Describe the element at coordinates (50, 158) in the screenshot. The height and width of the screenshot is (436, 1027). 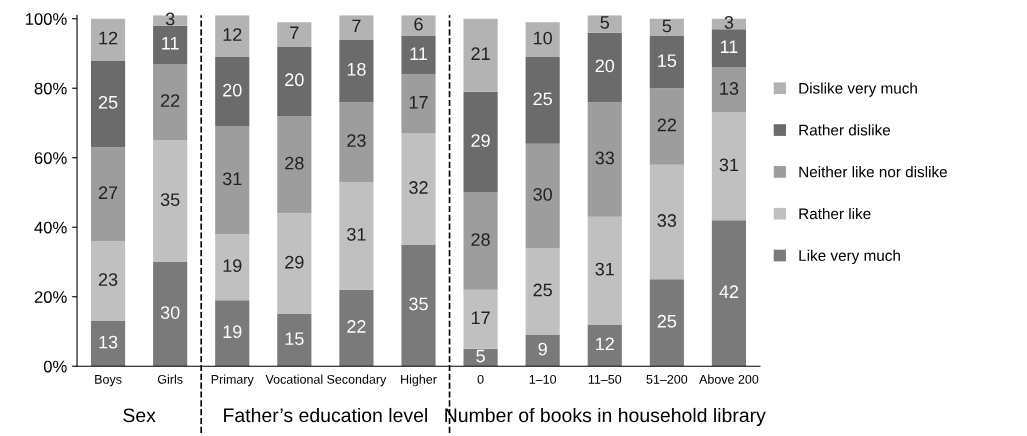
I see `y-tick-label: 60%` at that location.